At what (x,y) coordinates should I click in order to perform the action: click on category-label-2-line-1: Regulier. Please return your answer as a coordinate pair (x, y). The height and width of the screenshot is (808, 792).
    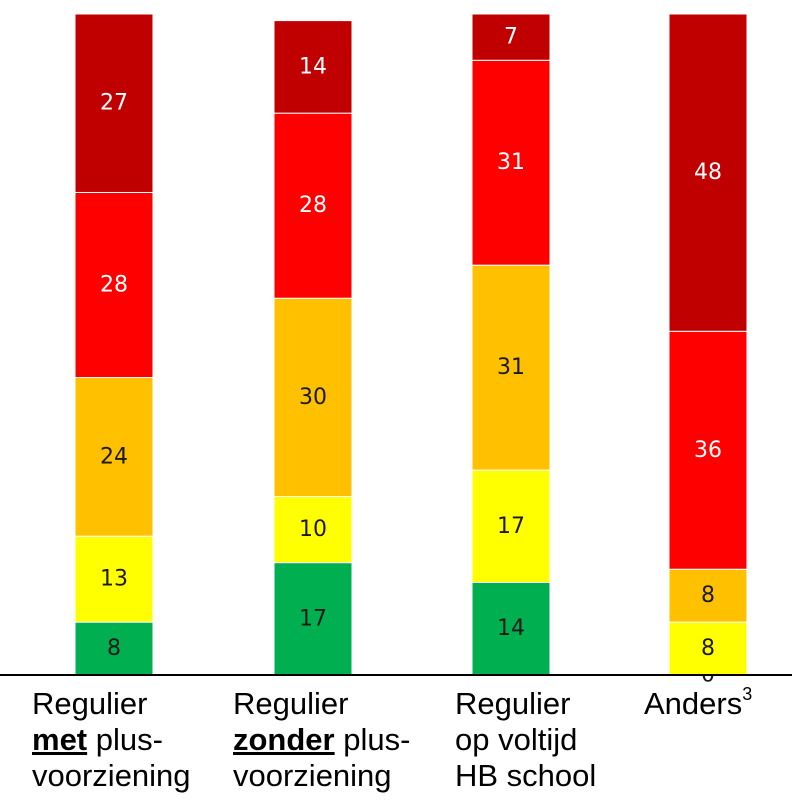
    Looking at the image, I should click on (291, 703).